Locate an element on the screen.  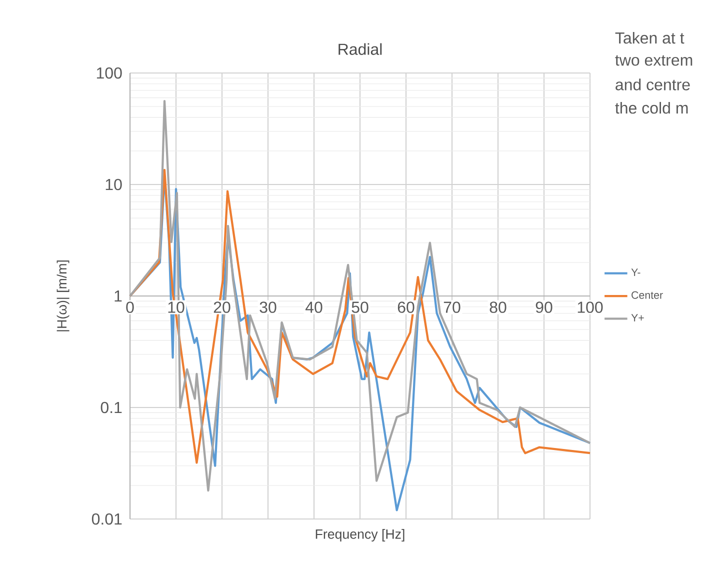
x-tick-label: 100 is located at coordinates (590, 307).